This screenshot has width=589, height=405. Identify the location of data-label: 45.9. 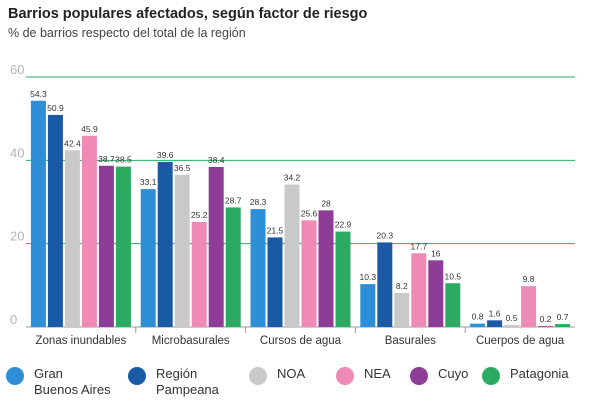
(89, 129).